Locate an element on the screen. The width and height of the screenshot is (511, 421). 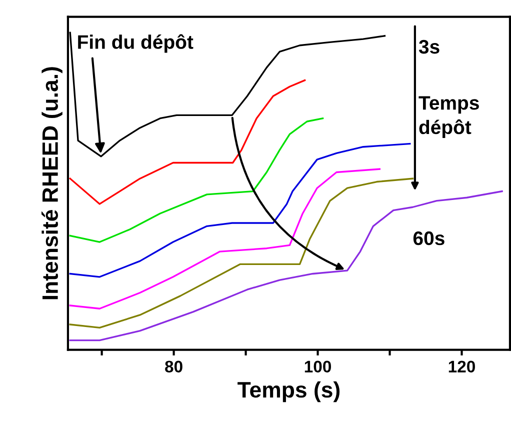
x-tick-label: 100 is located at coordinates (317, 366).